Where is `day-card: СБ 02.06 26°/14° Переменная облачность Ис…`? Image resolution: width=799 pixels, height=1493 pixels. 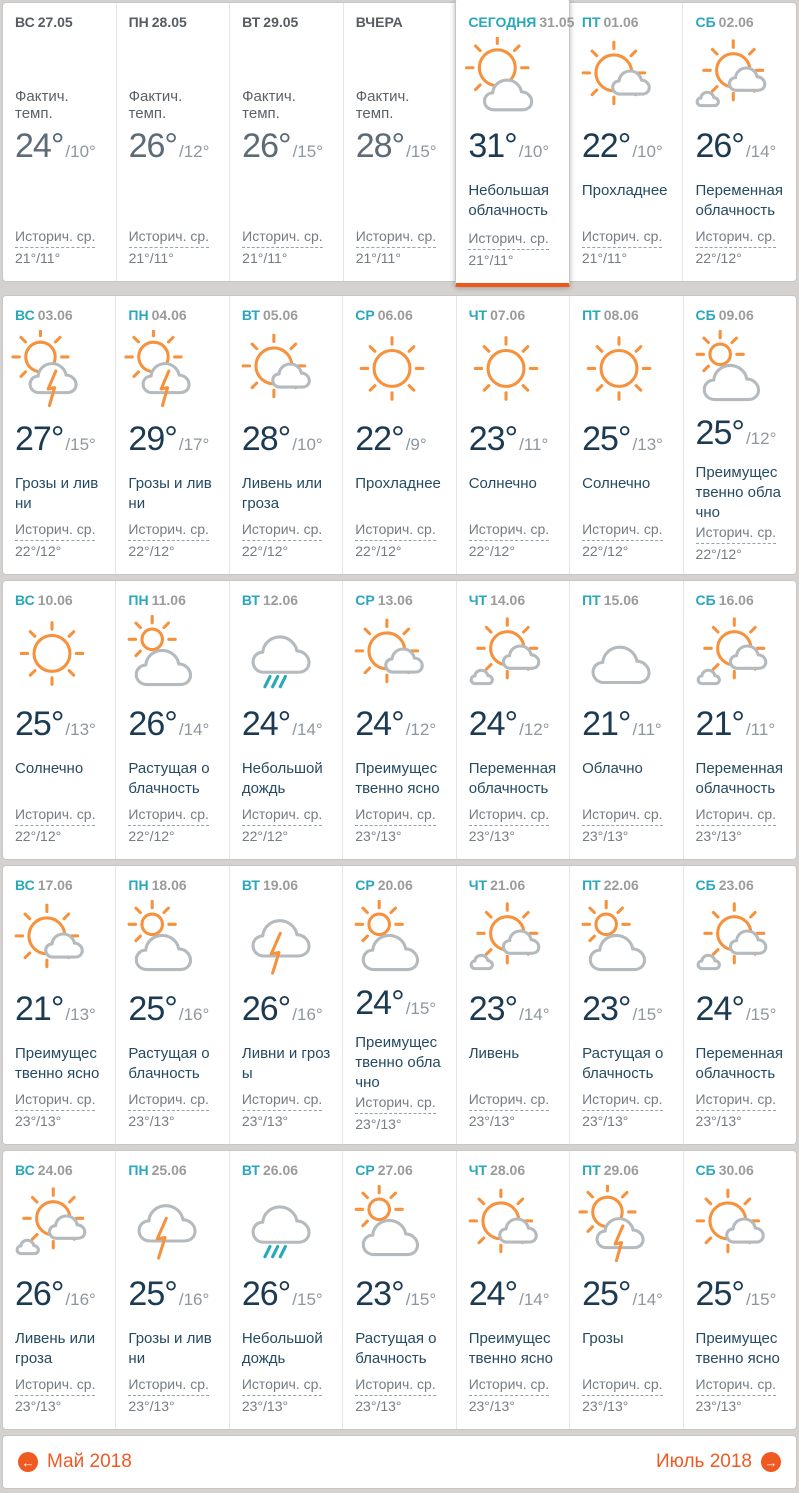 day-card: СБ 02.06 26°/14° Переменная облачность Ис… is located at coordinates (739, 142).